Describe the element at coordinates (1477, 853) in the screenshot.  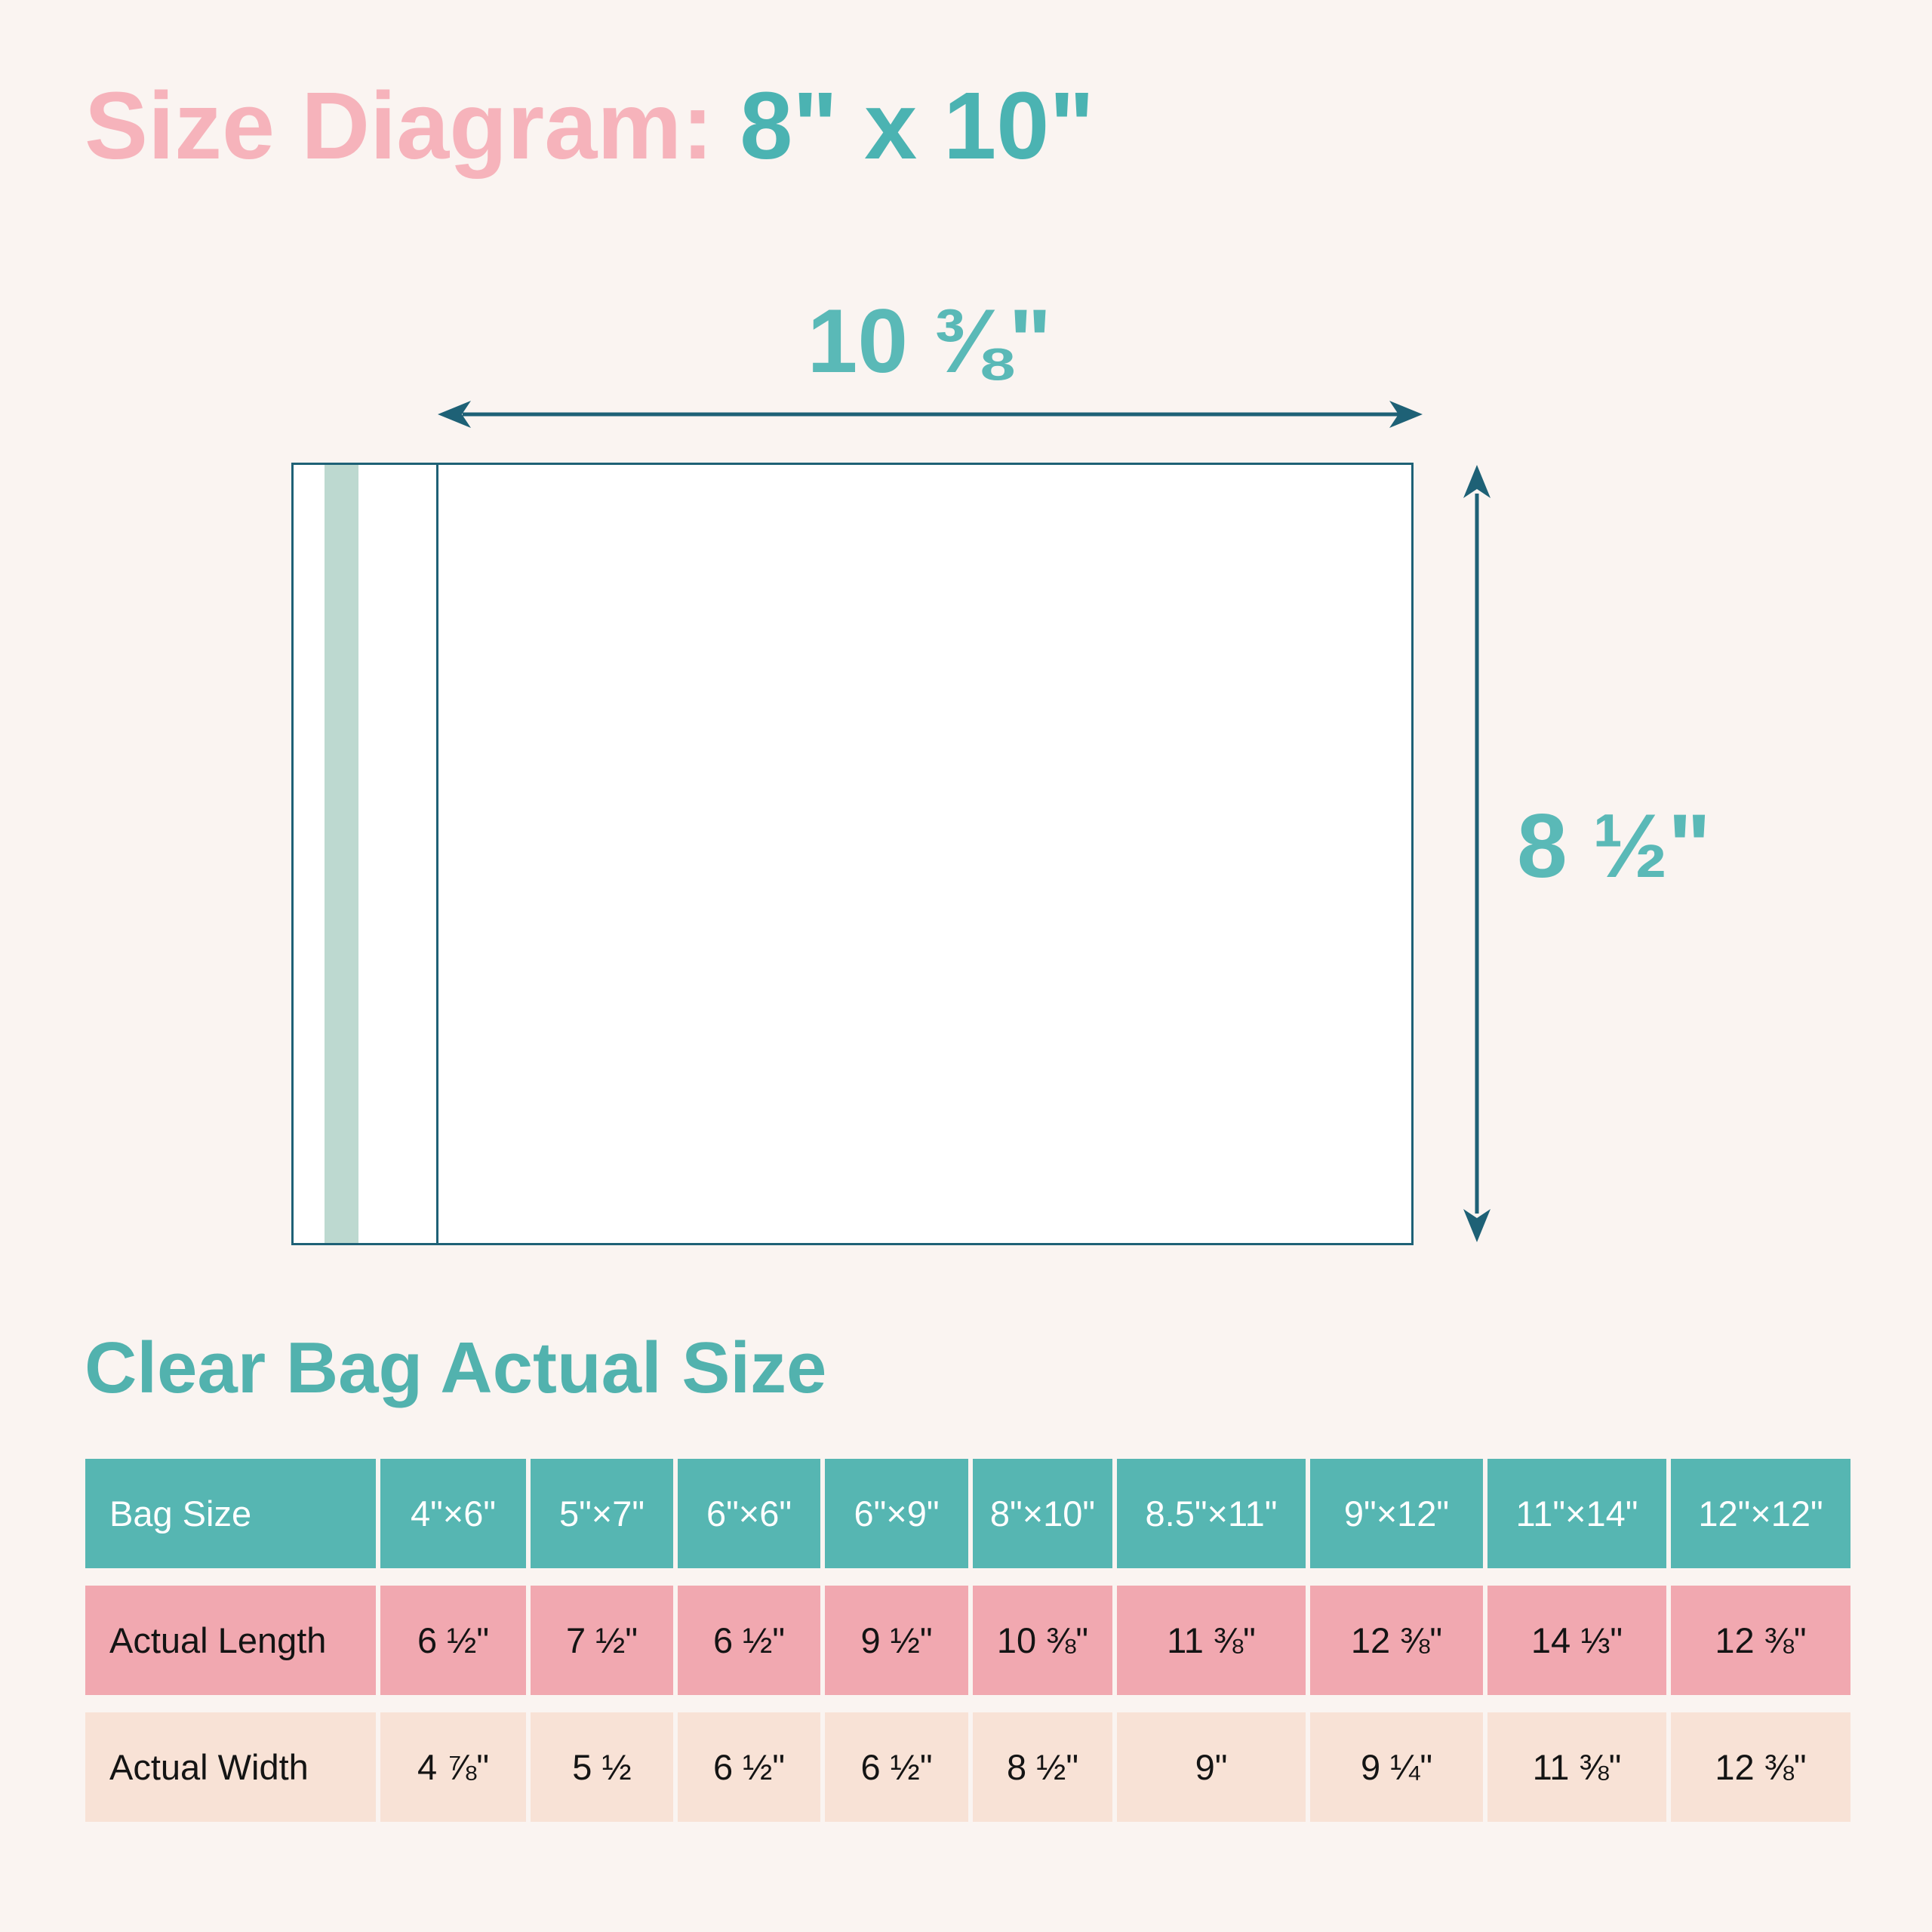
I see `height-dimension-arrow` at that location.